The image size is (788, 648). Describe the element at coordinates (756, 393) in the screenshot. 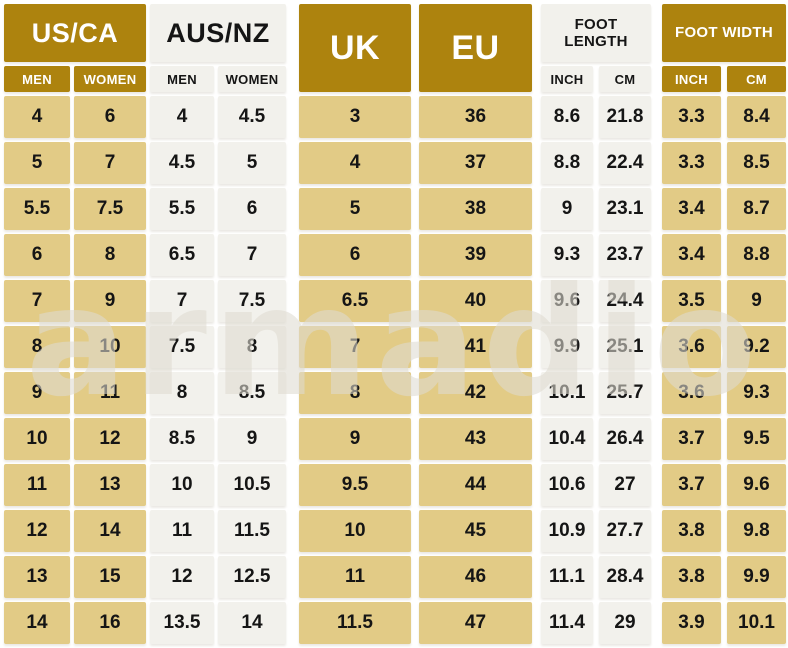

I see `cell-foot-width-cm: 9.3` at that location.